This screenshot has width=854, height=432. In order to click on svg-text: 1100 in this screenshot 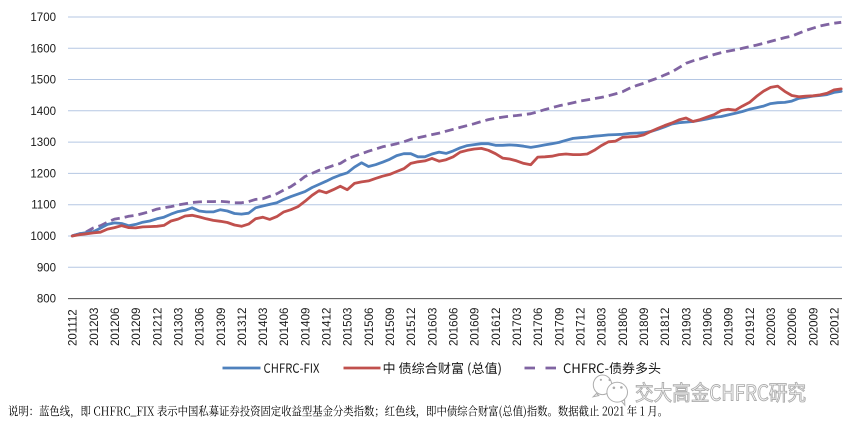, I will do `click(43, 206)`.